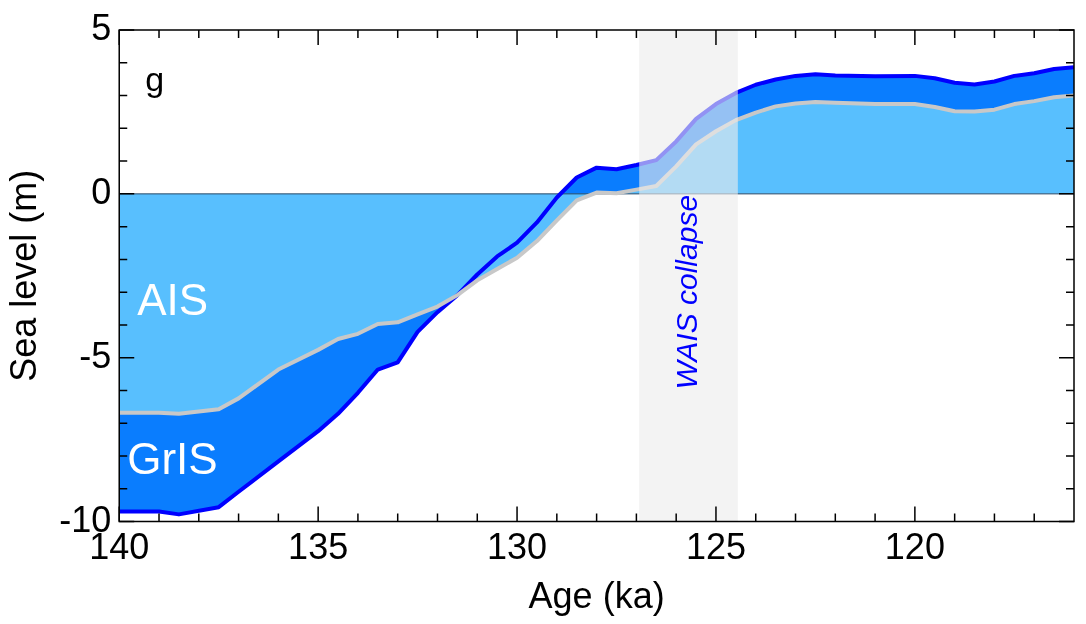 The image size is (1086, 624). What do you see at coordinates (318, 547) in the screenshot?
I see `x-tick-label: 135` at bounding box center [318, 547].